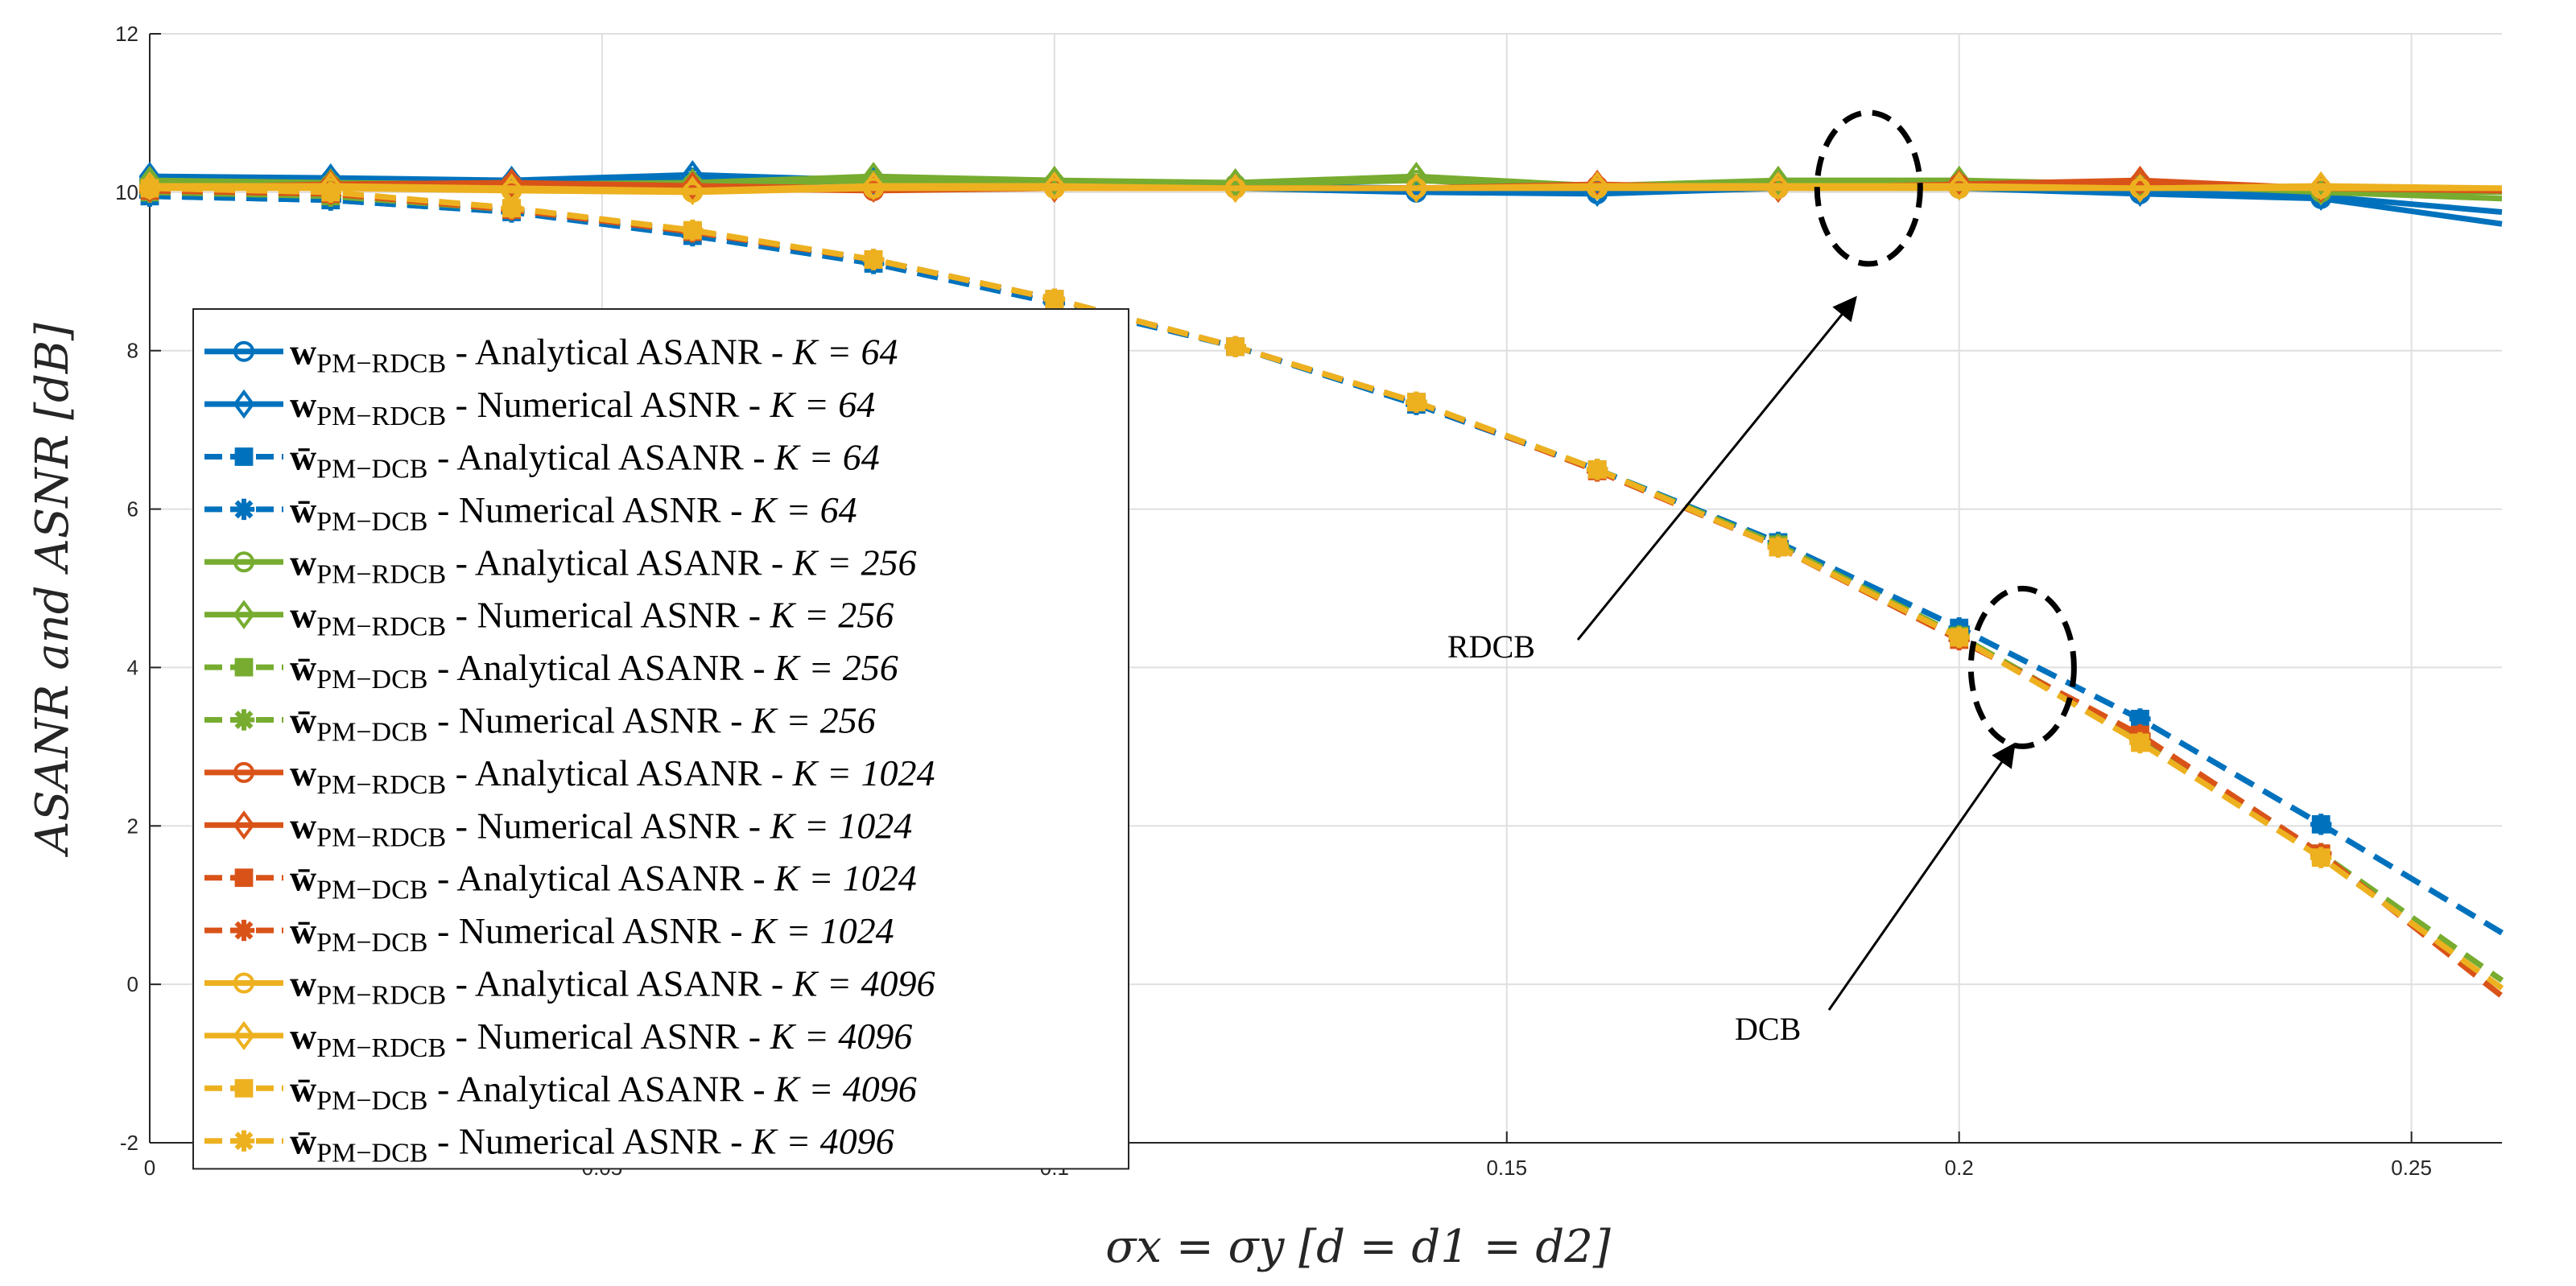  I want to click on annotation-label-dcb: DCB, so click(1768, 1029).